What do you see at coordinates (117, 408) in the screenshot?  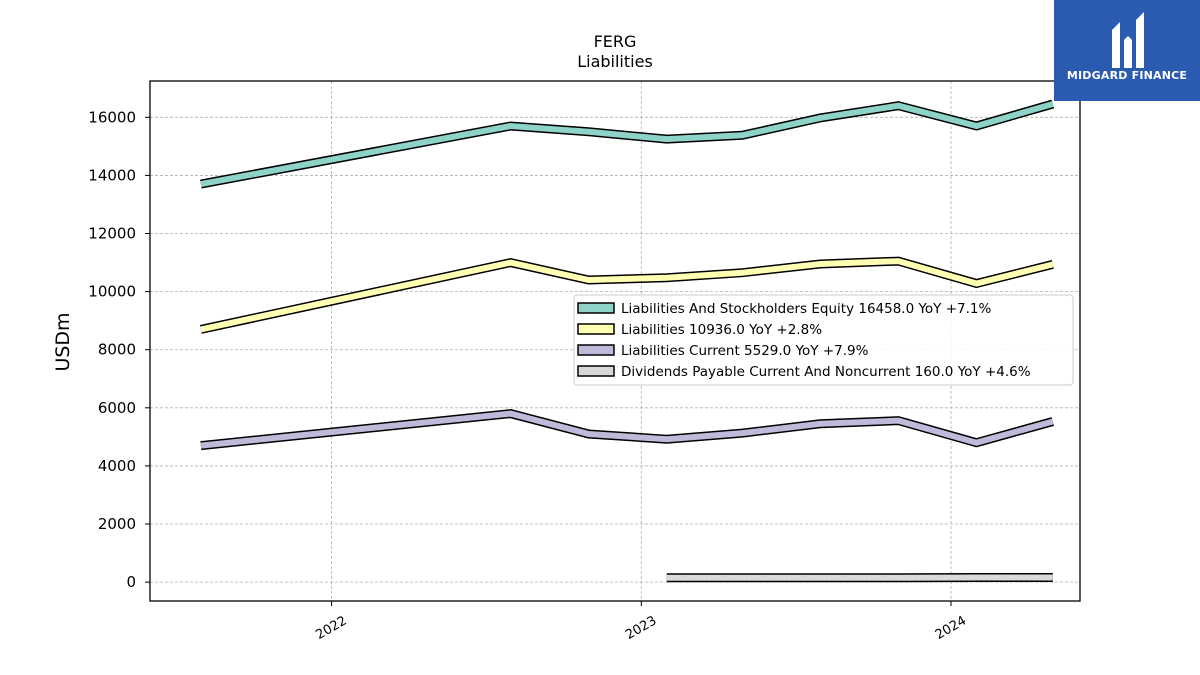 I see `y-tick-label: 6000` at bounding box center [117, 408].